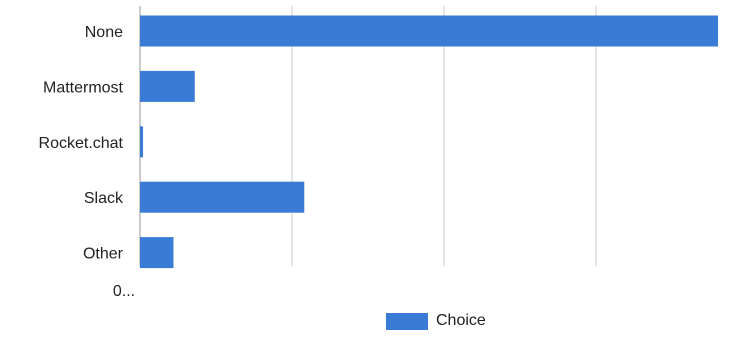 Image resolution: width=741 pixels, height=339 pixels. What do you see at coordinates (81, 143) in the screenshot?
I see `category-label: Rocket.chat` at bounding box center [81, 143].